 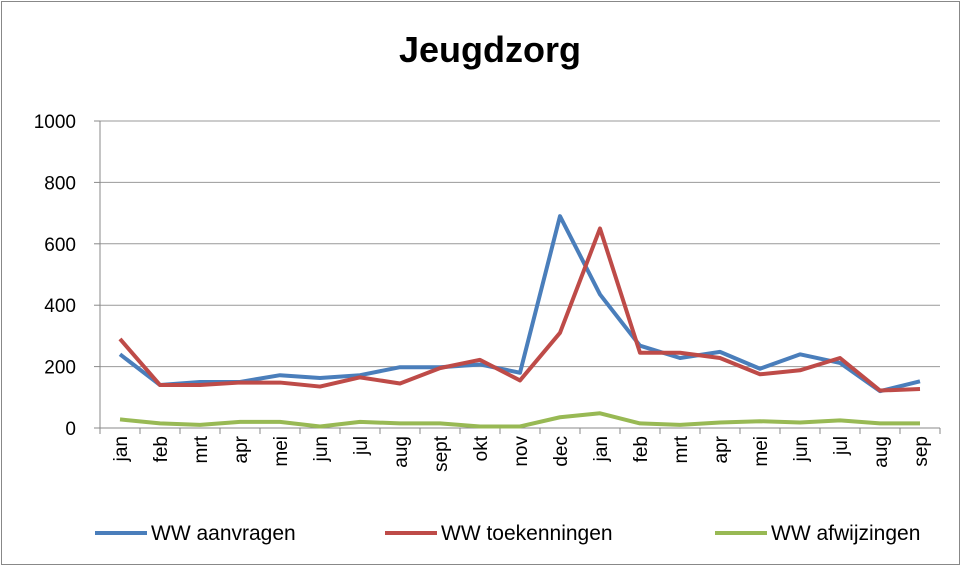 I want to click on legend-label: WW aanvragen, so click(x=223, y=533).